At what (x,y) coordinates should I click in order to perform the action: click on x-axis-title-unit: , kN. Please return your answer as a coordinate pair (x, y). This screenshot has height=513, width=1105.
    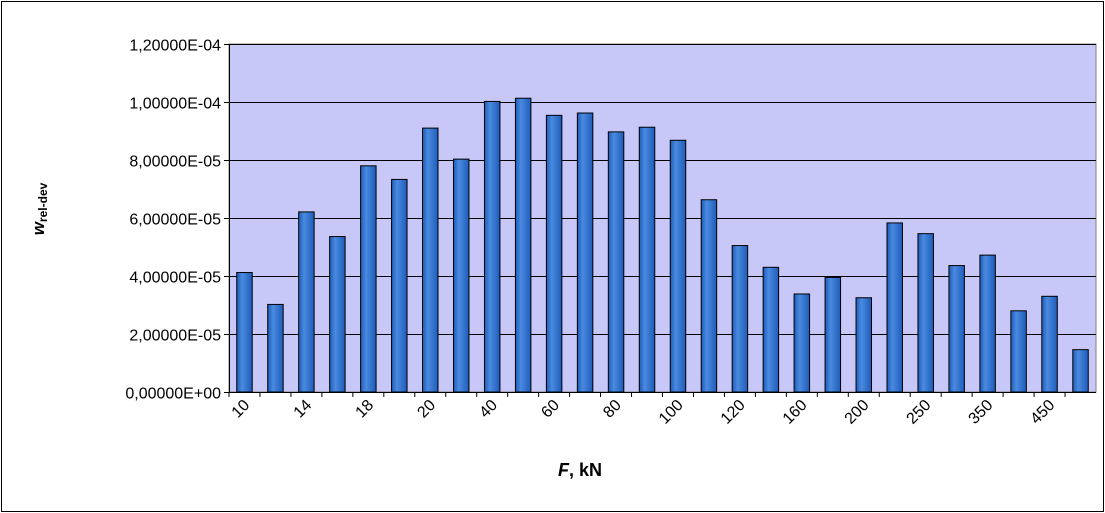
    Looking at the image, I should click on (585, 470).